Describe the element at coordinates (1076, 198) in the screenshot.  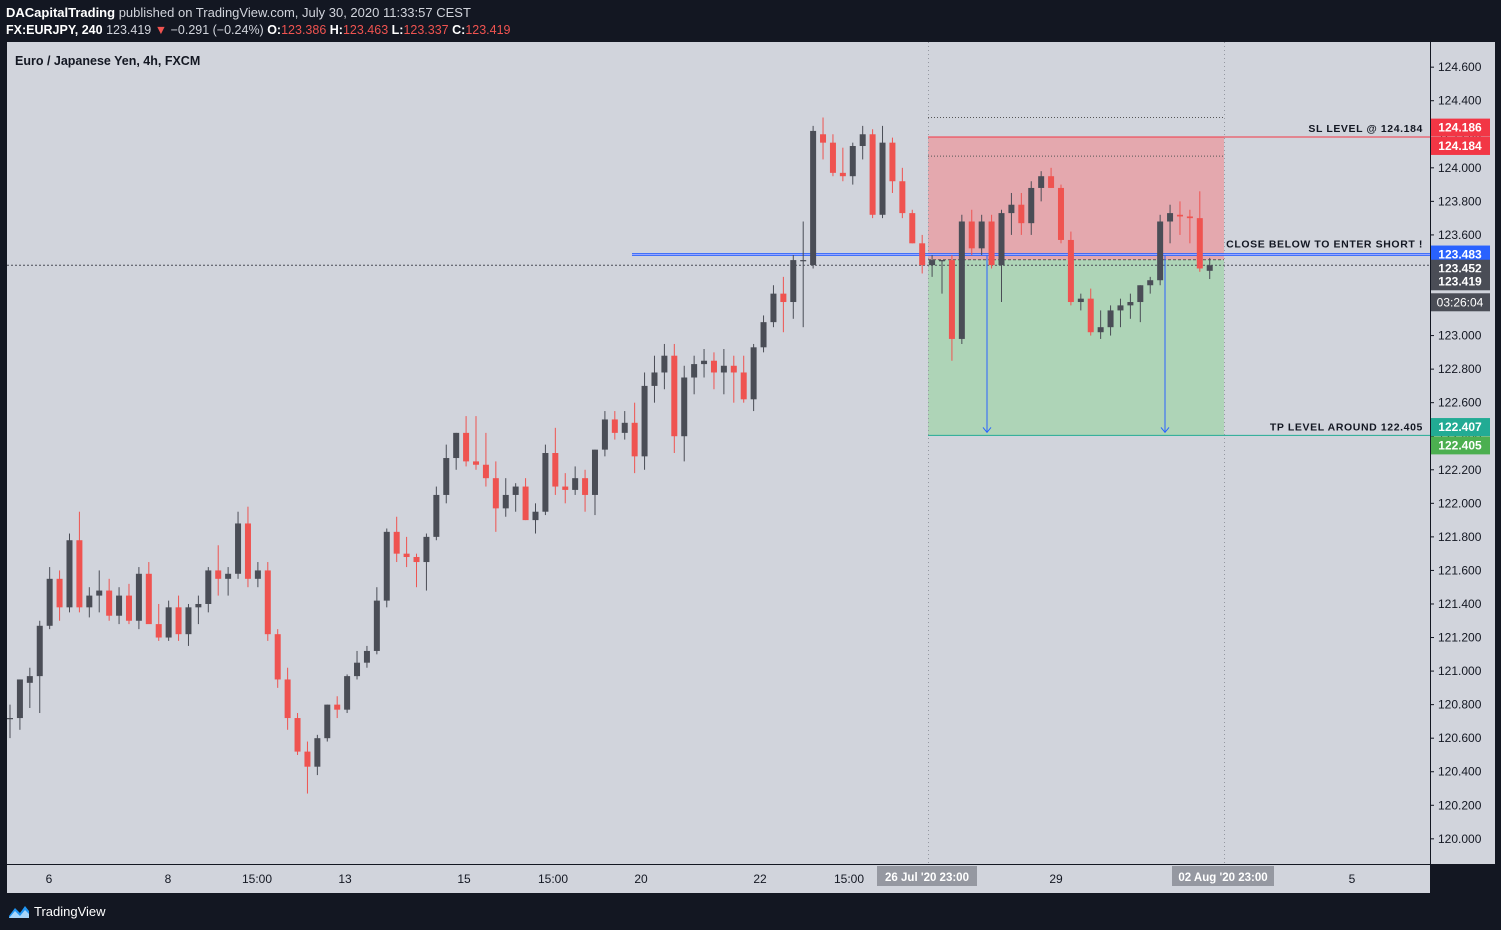
I see `stop-loss-zone` at that location.